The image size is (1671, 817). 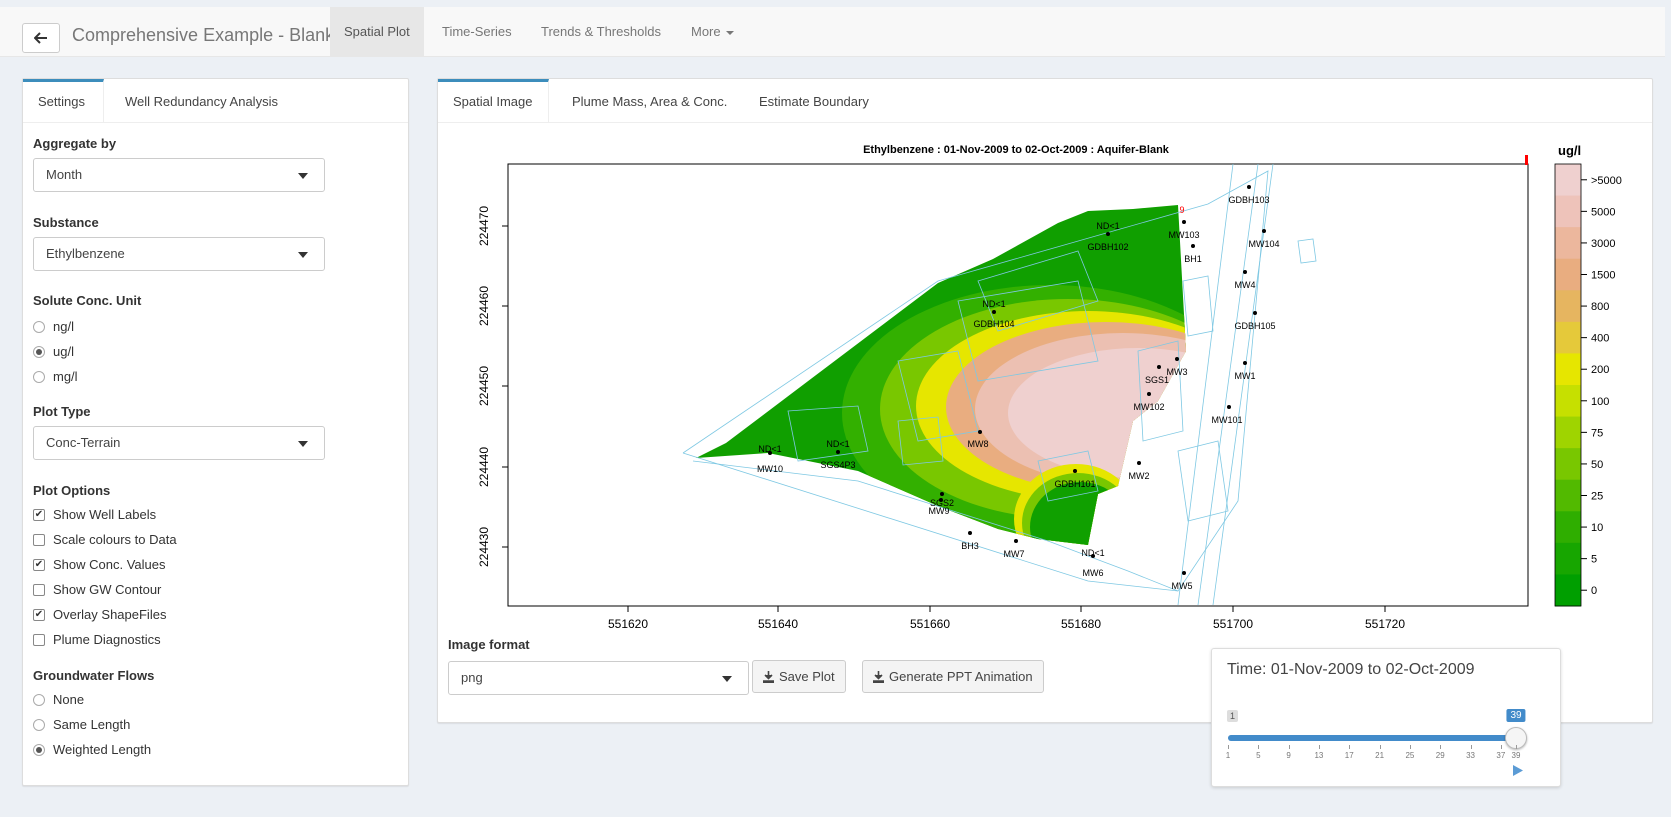 I want to click on tab-spatial-plot: Spatial Plot, so click(x=377, y=32).